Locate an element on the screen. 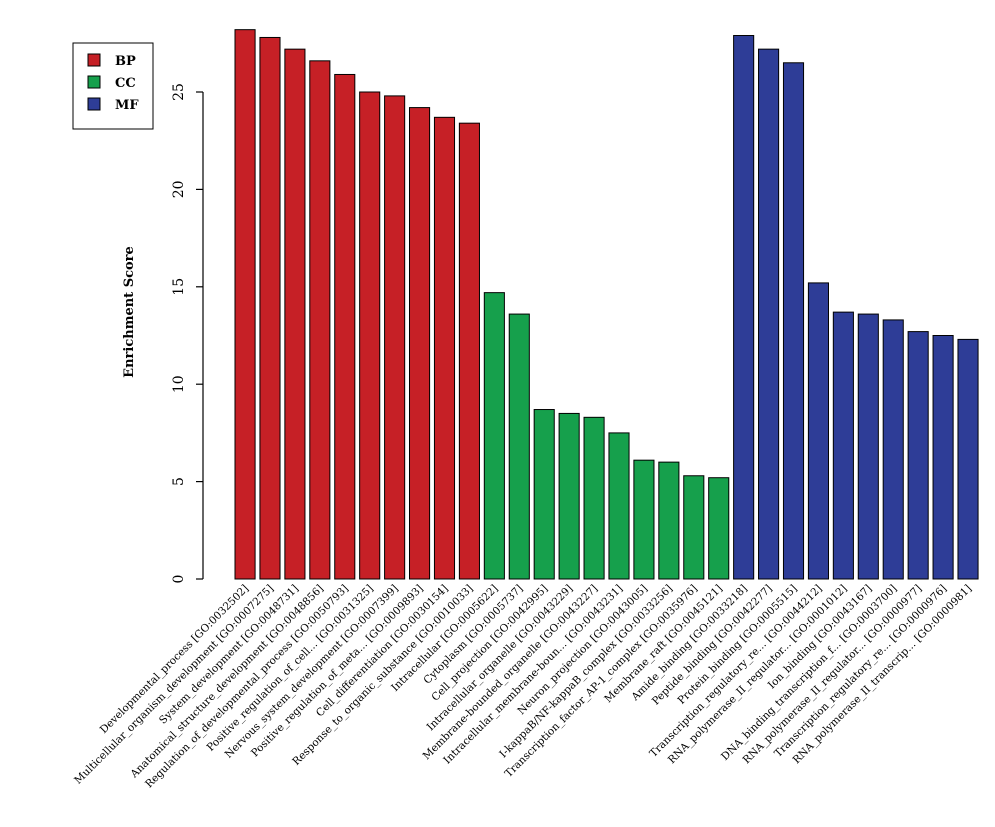  legend-label: MF is located at coordinates (127, 105).